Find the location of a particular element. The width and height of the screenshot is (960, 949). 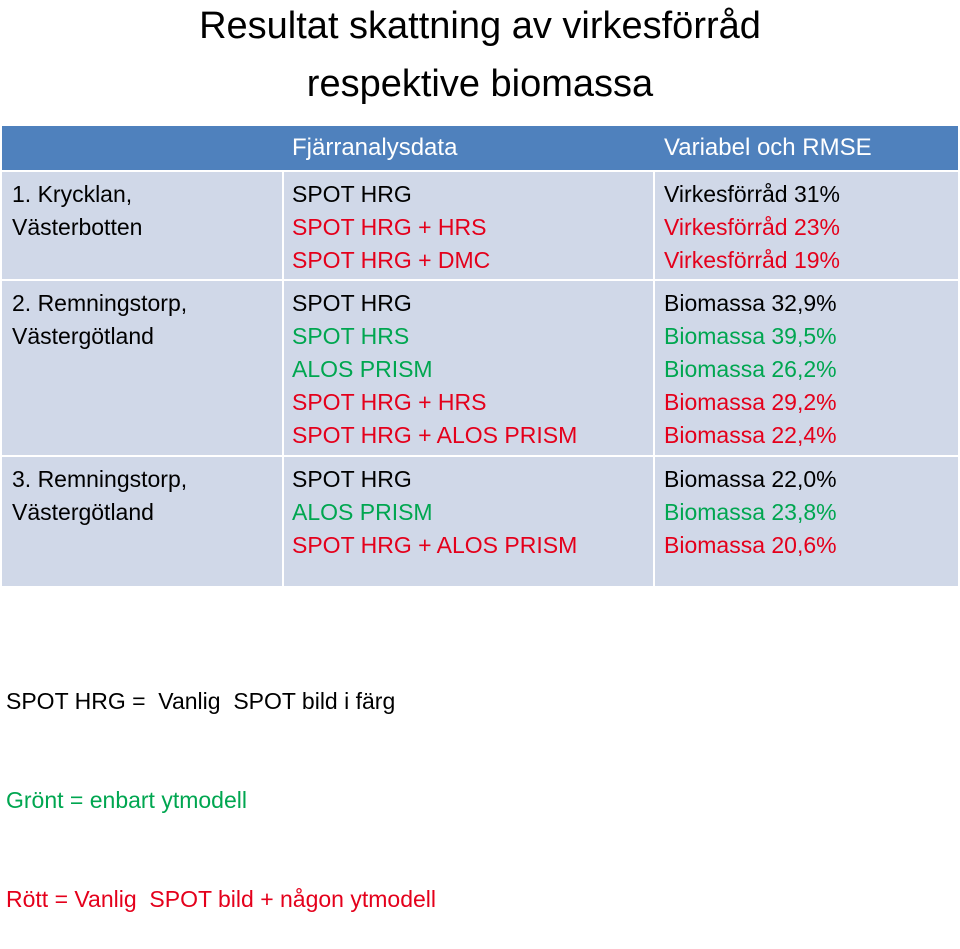

result-item: Biomassa 23,8% is located at coordinates (750, 512).